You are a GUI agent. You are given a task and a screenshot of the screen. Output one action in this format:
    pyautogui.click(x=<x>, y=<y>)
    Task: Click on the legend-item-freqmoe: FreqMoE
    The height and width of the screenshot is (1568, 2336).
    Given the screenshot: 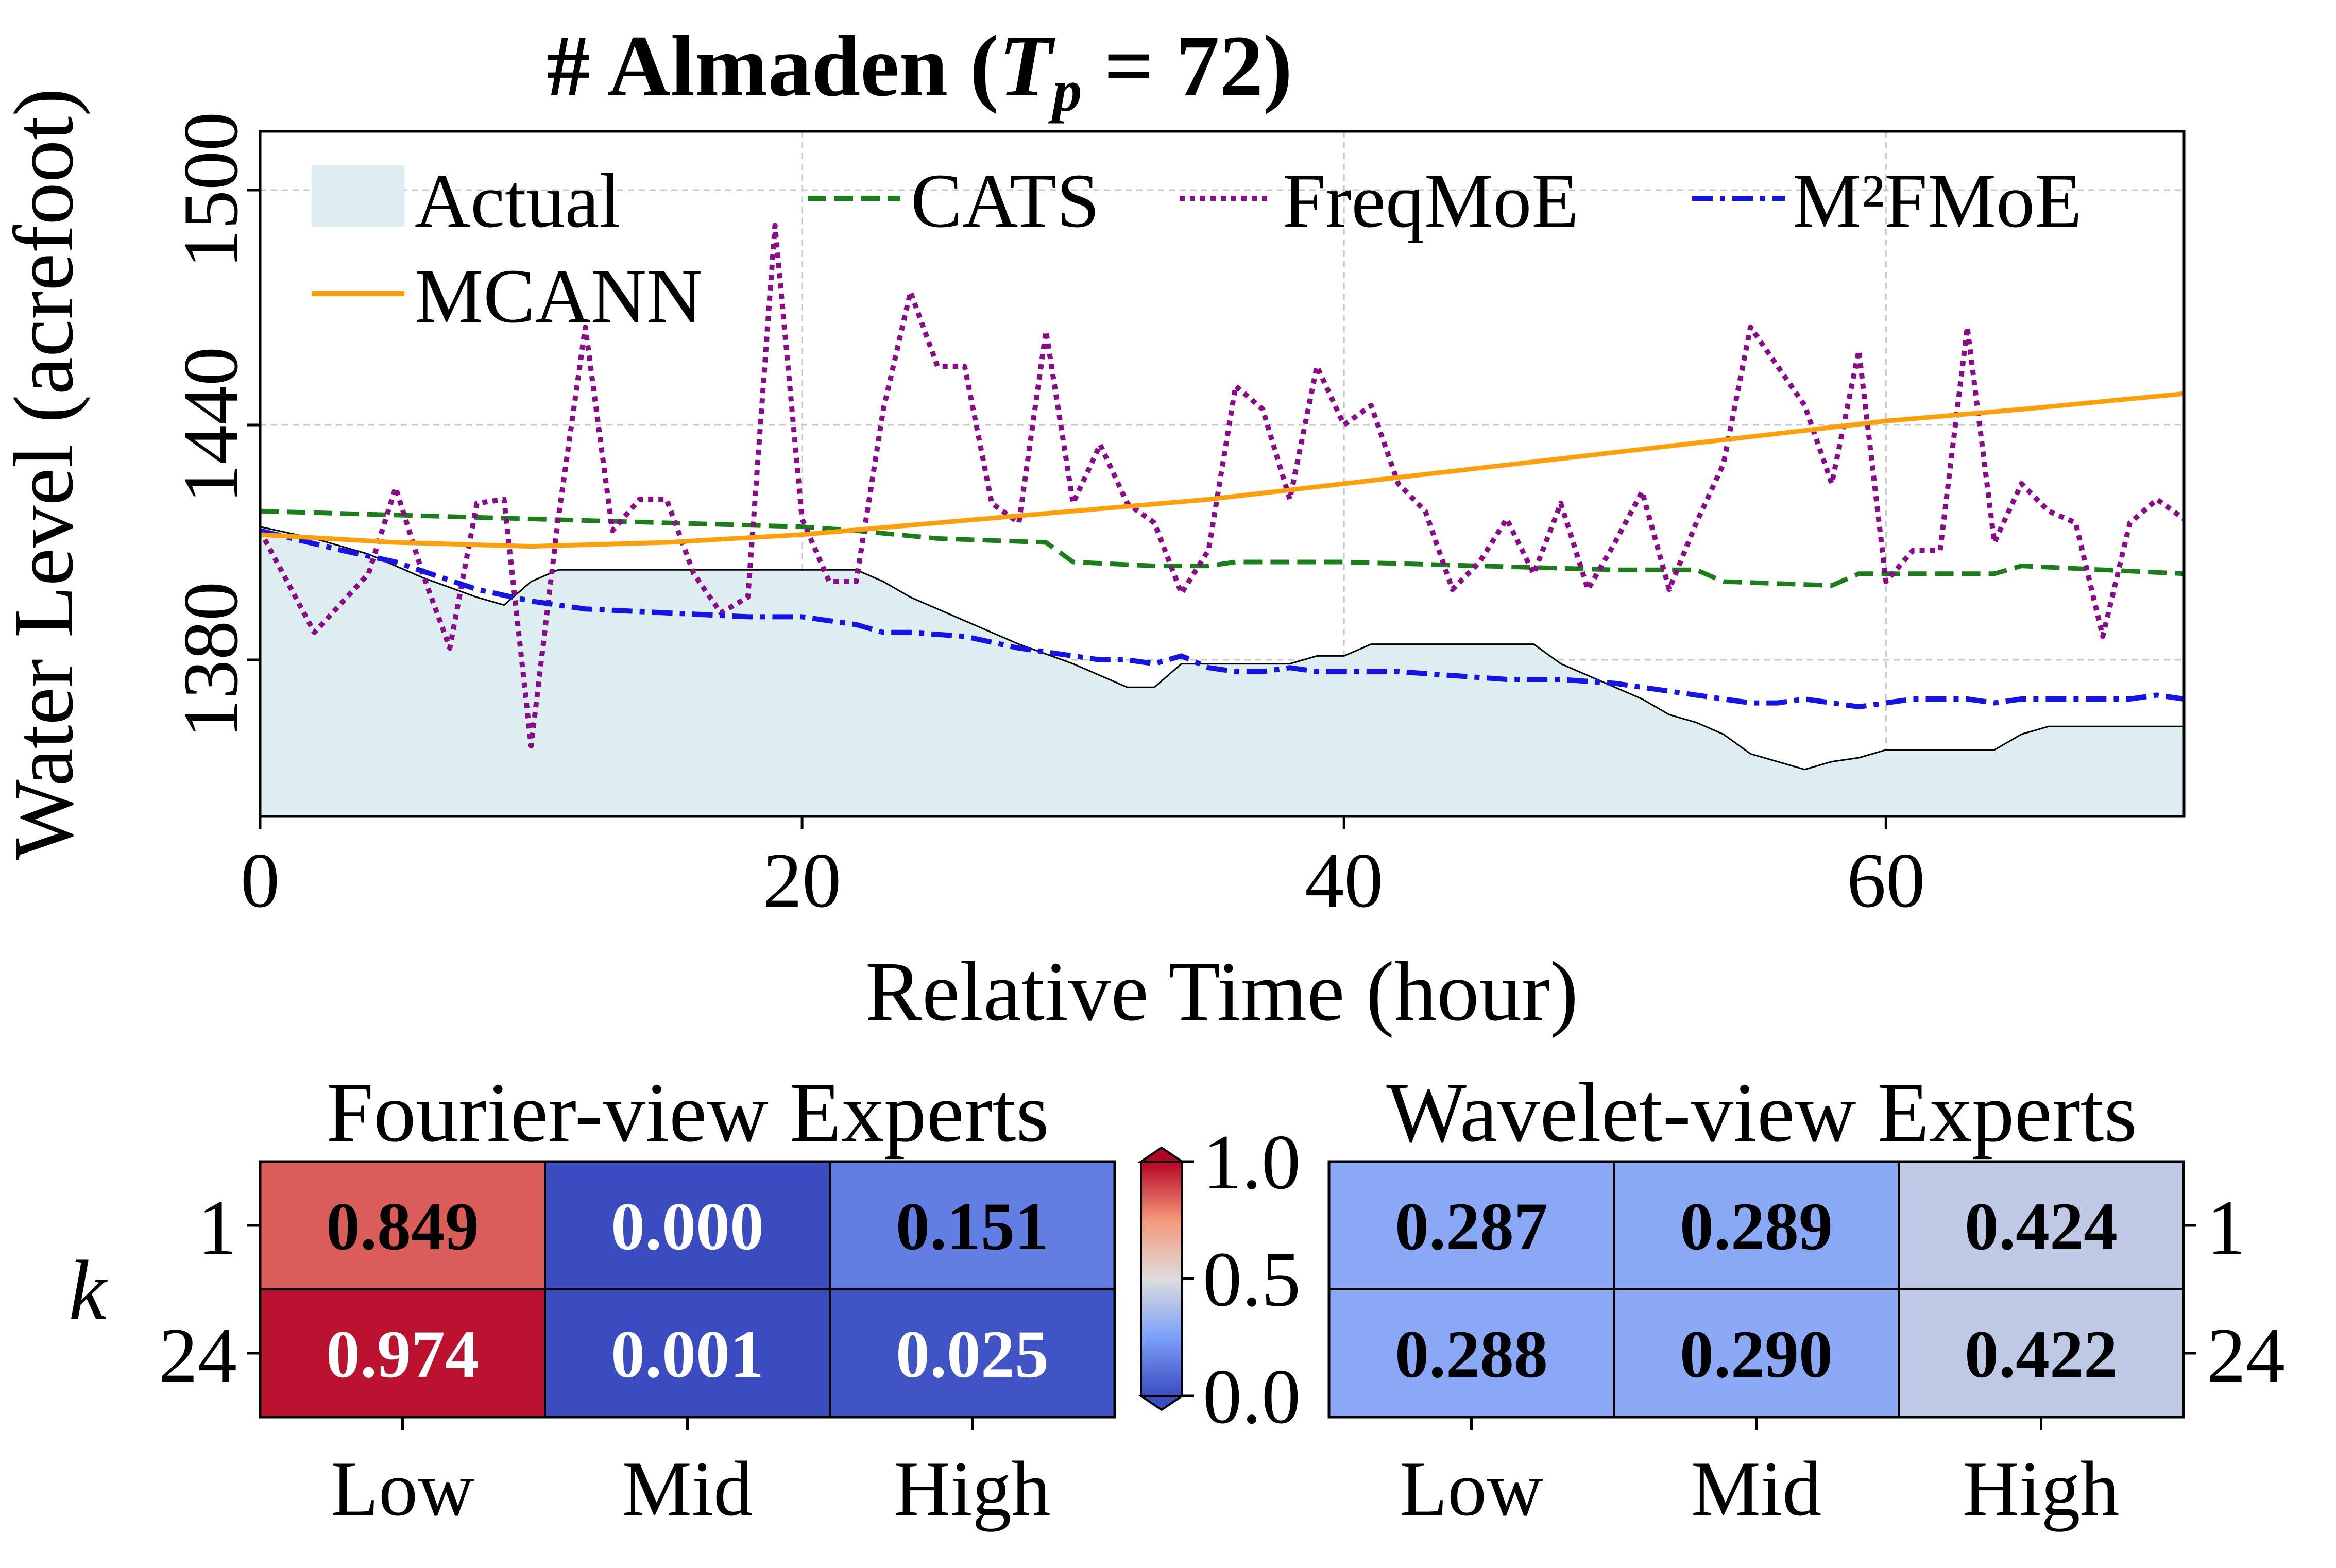 What is the action you would take?
    pyautogui.click(x=1379, y=201)
    